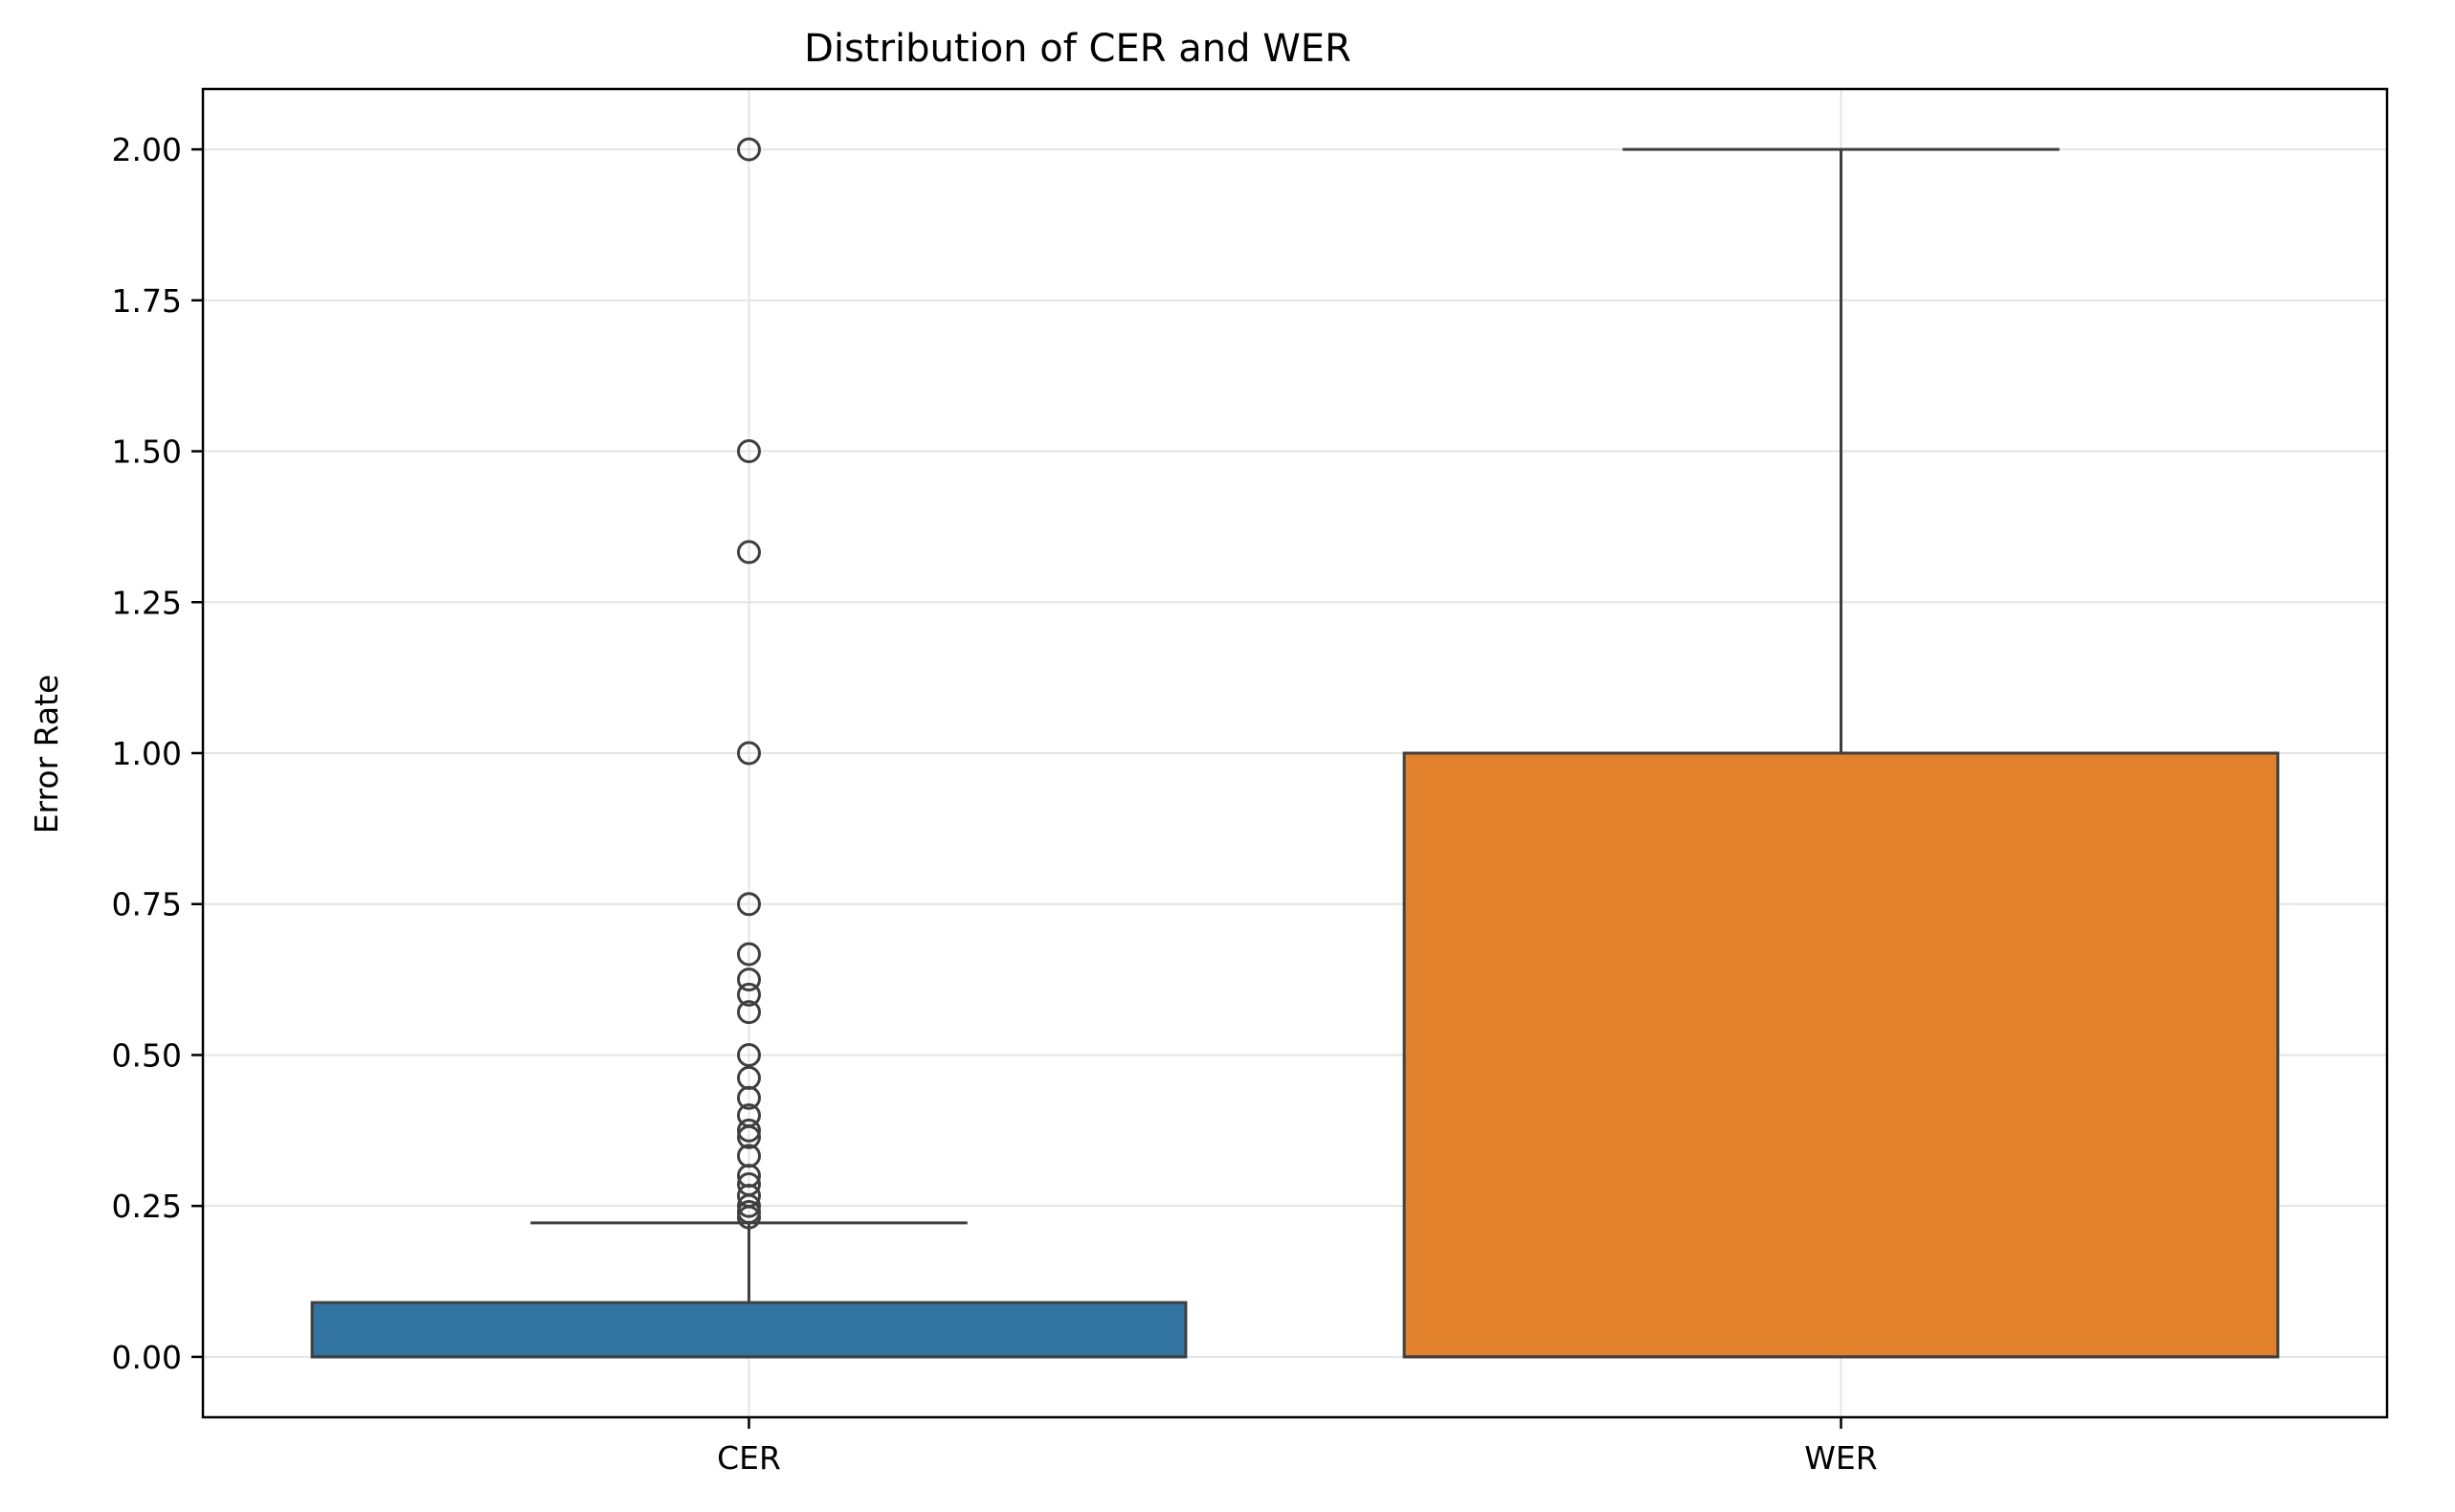  Describe the element at coordinates (147, 1206) in the screenshot. I see `y-tick-label: 0.25` at that location.